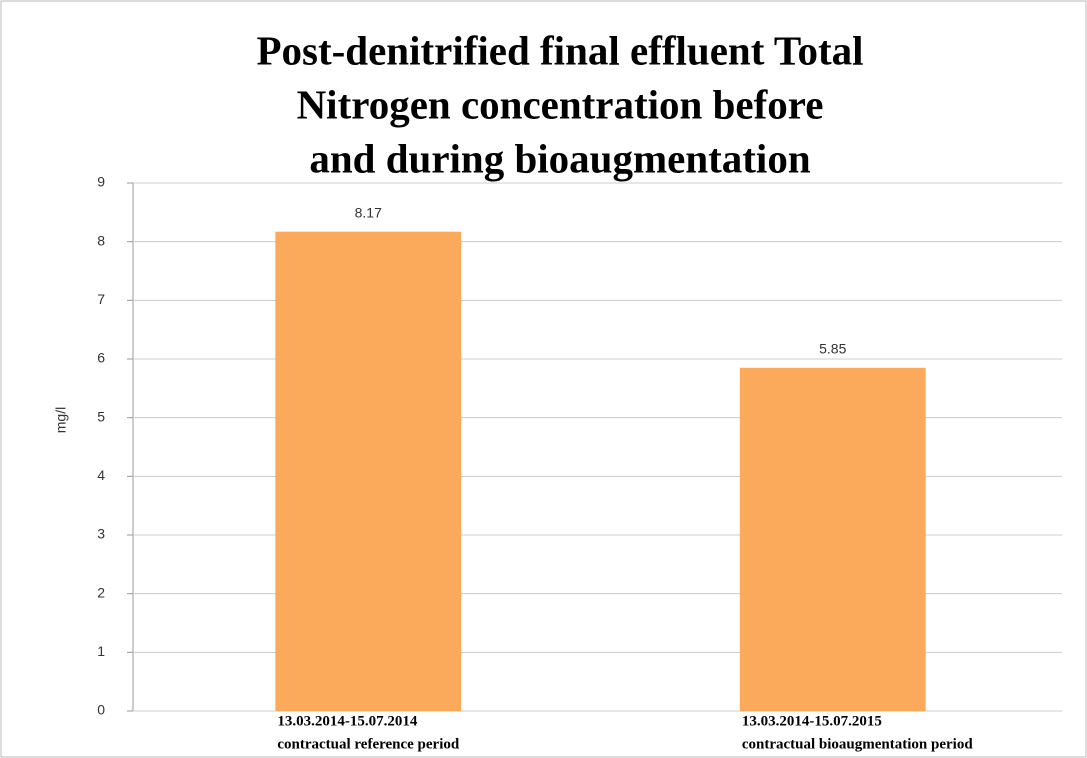 The height and width of the screenshot is (758, 1087). Describe the element at coordinates (101, 358) in the screenshot. I see `y-tick-label: 6` at that location.